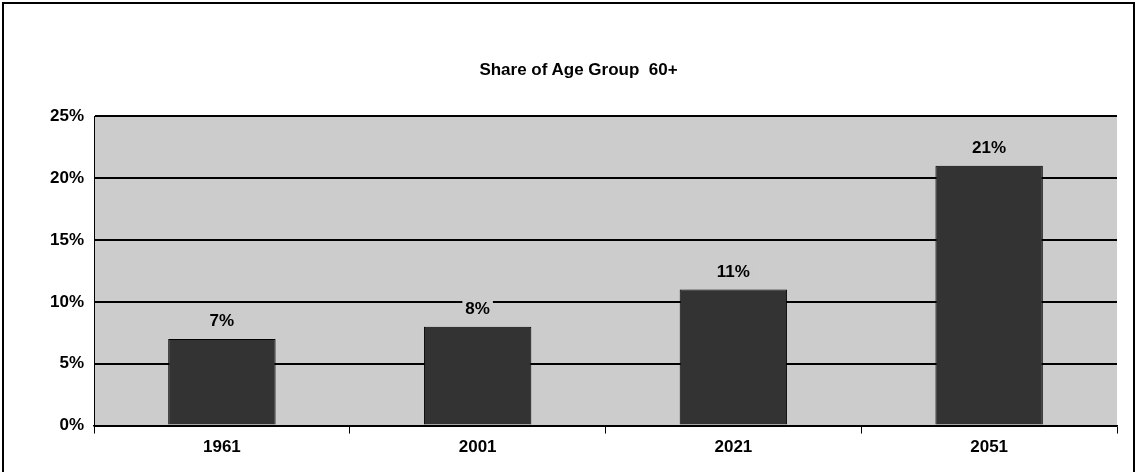 This screenshot has height=472, width=1139. What do you see at coordinates (221, 447) in the screenshot?
I see `x-tick-label: 1961` at bounding box center [221, 447].